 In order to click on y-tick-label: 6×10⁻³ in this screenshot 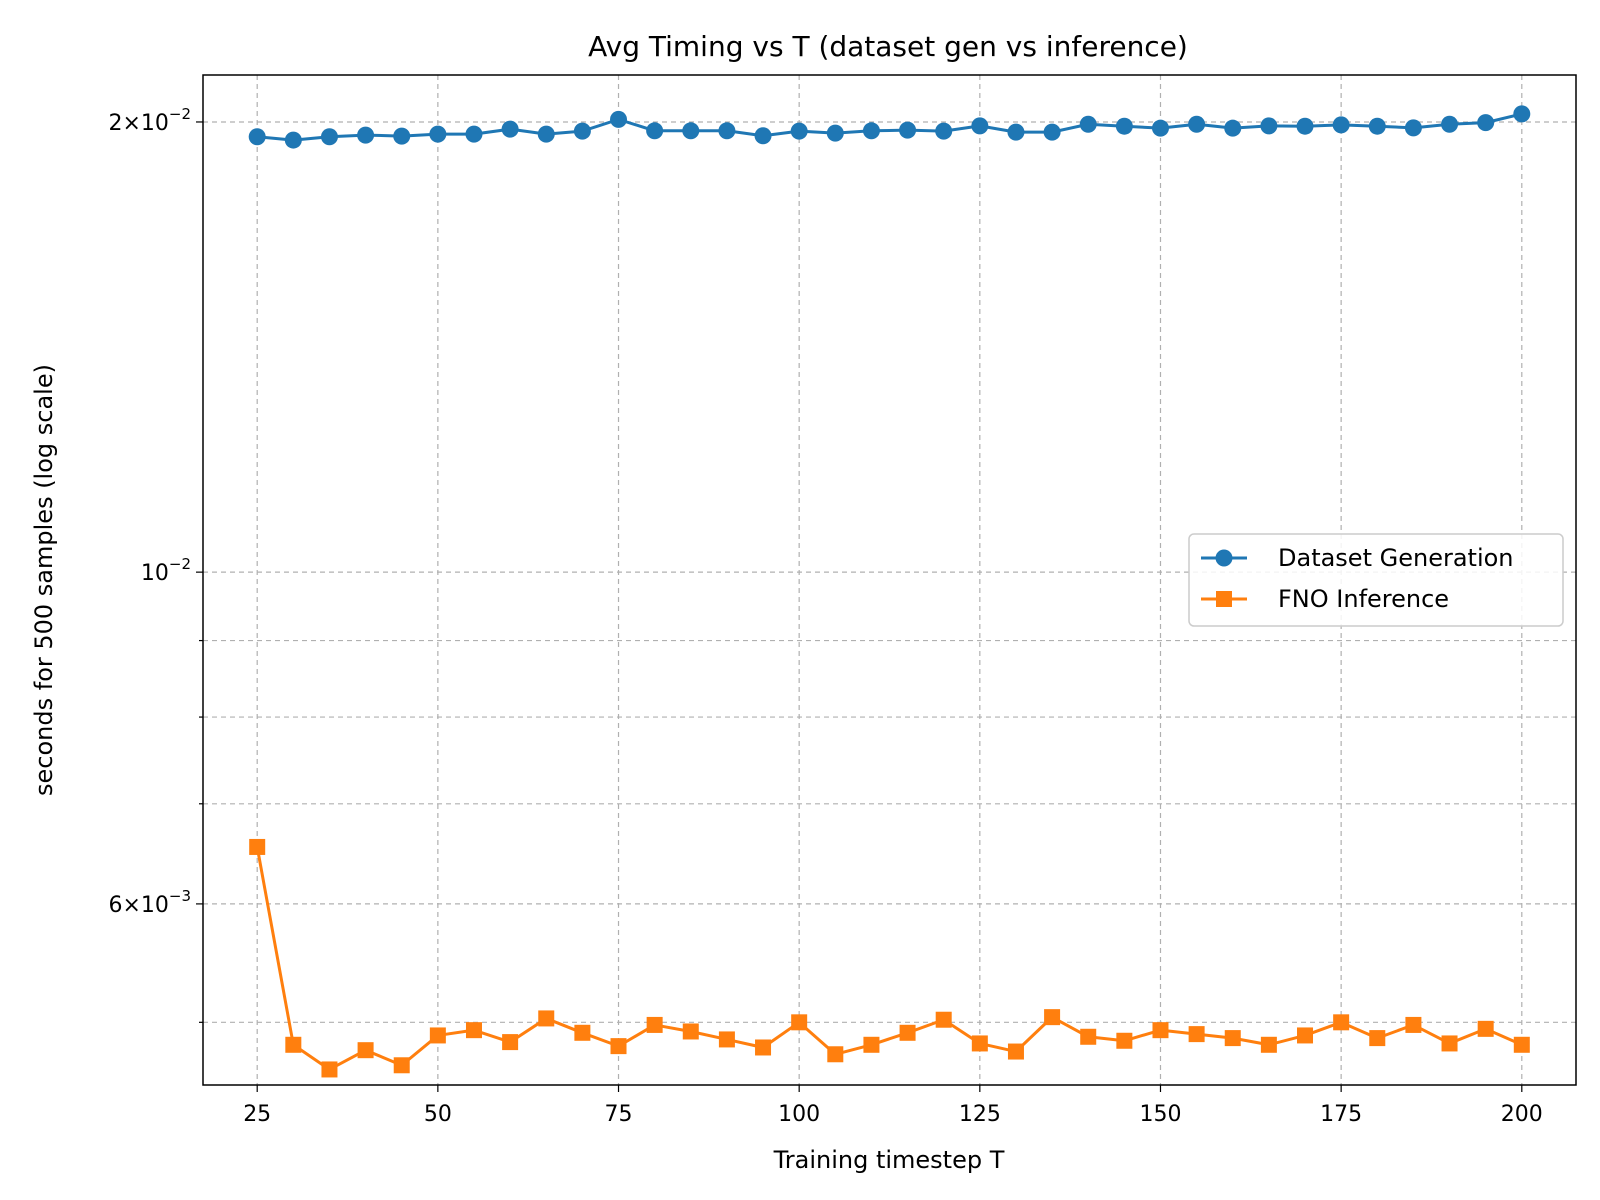, I will do `click(149, 902)`.